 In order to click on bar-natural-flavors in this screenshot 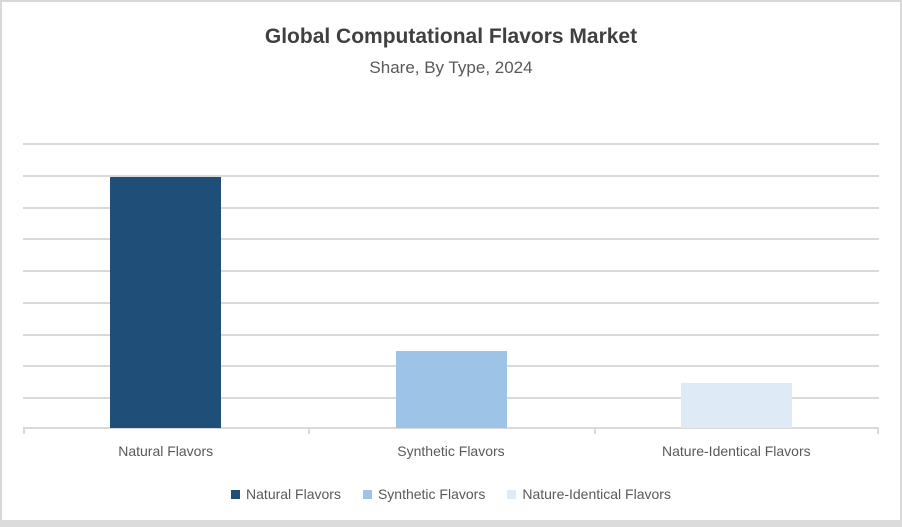, I will do `click(165, 302)`.